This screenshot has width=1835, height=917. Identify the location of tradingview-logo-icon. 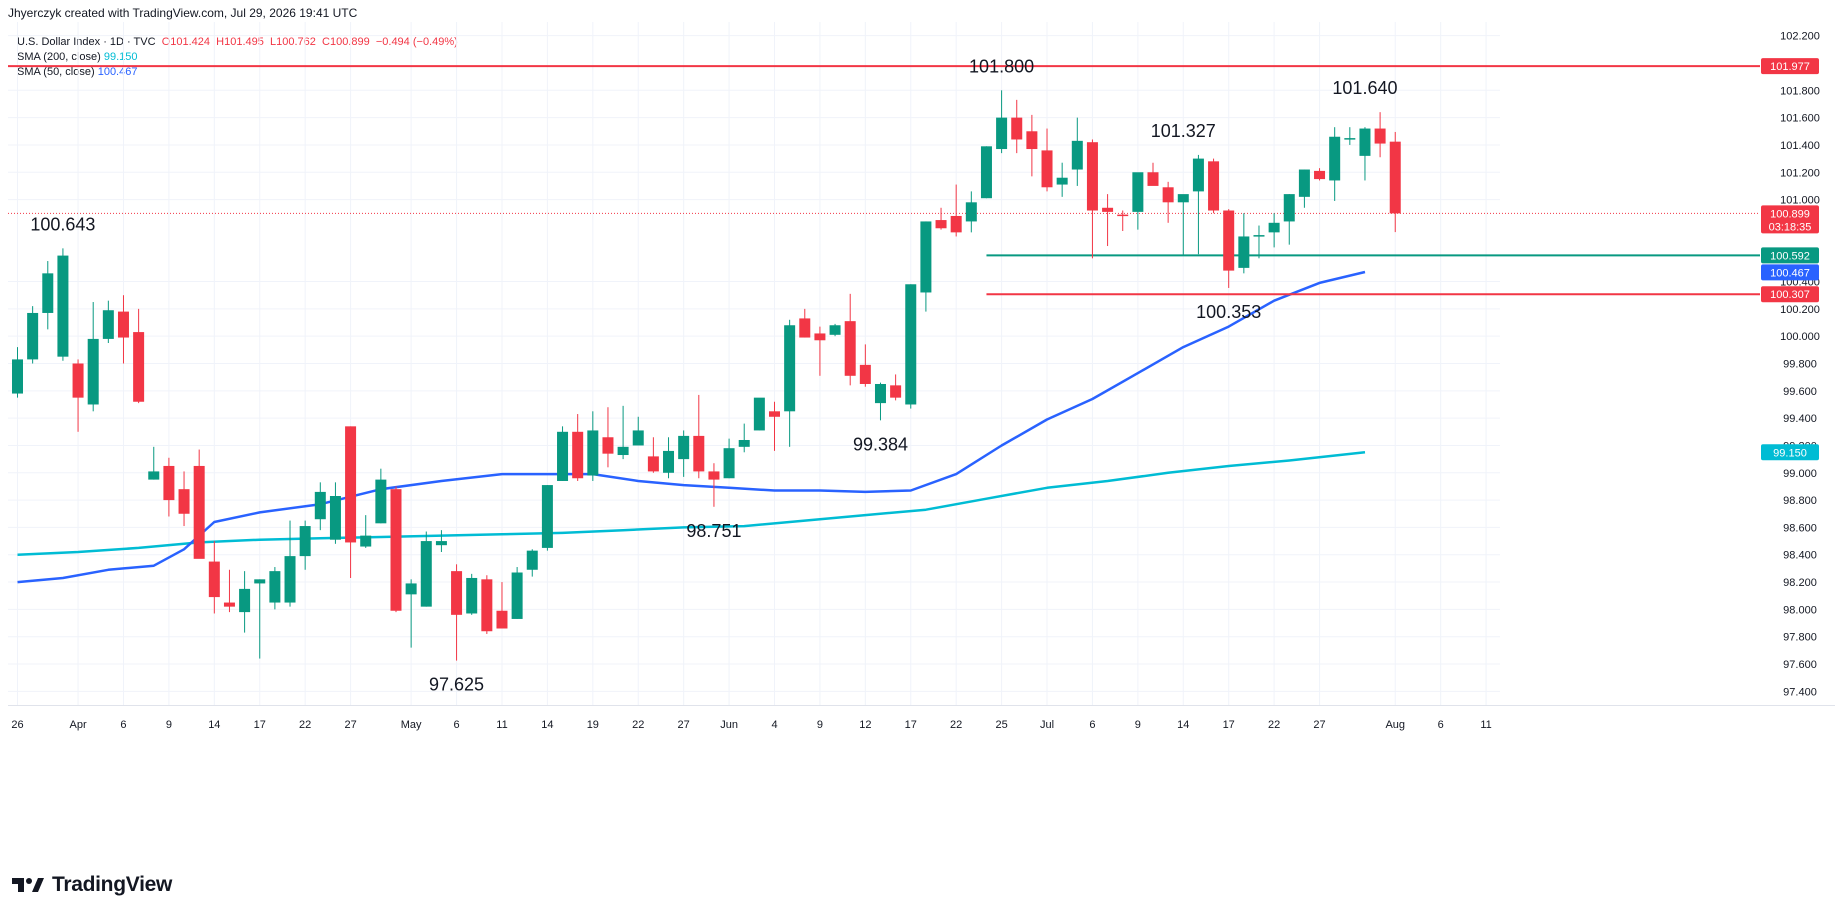
(28, 885).